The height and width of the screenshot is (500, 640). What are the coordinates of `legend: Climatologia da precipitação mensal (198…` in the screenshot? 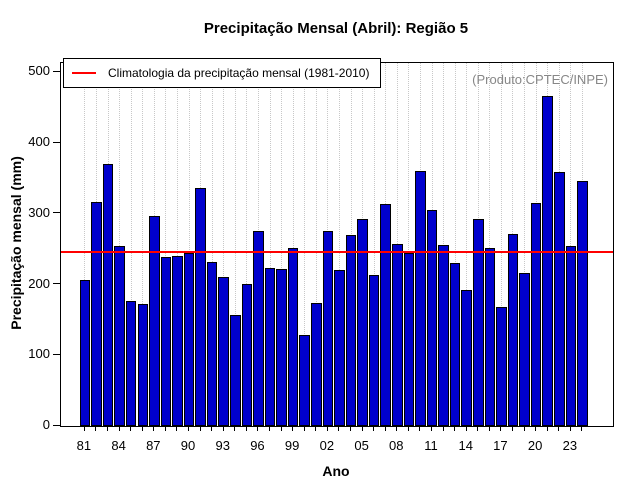 It's located at (222, 73).